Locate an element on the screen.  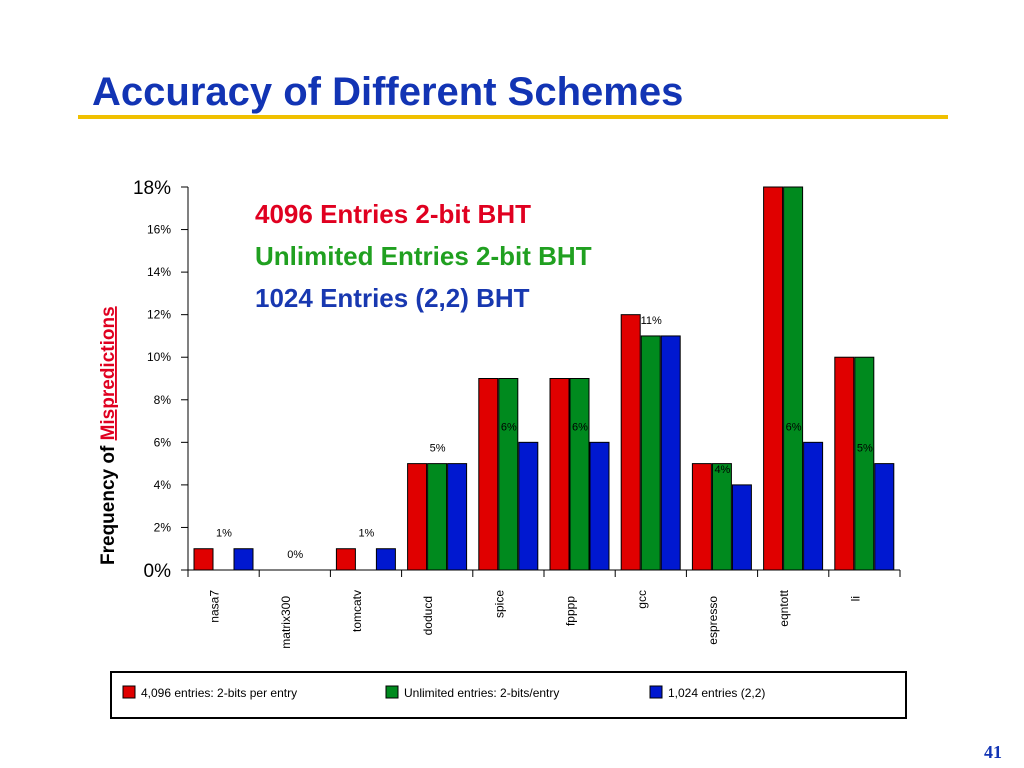
x-category-label: fpppp is located at coordinates (571, 611).